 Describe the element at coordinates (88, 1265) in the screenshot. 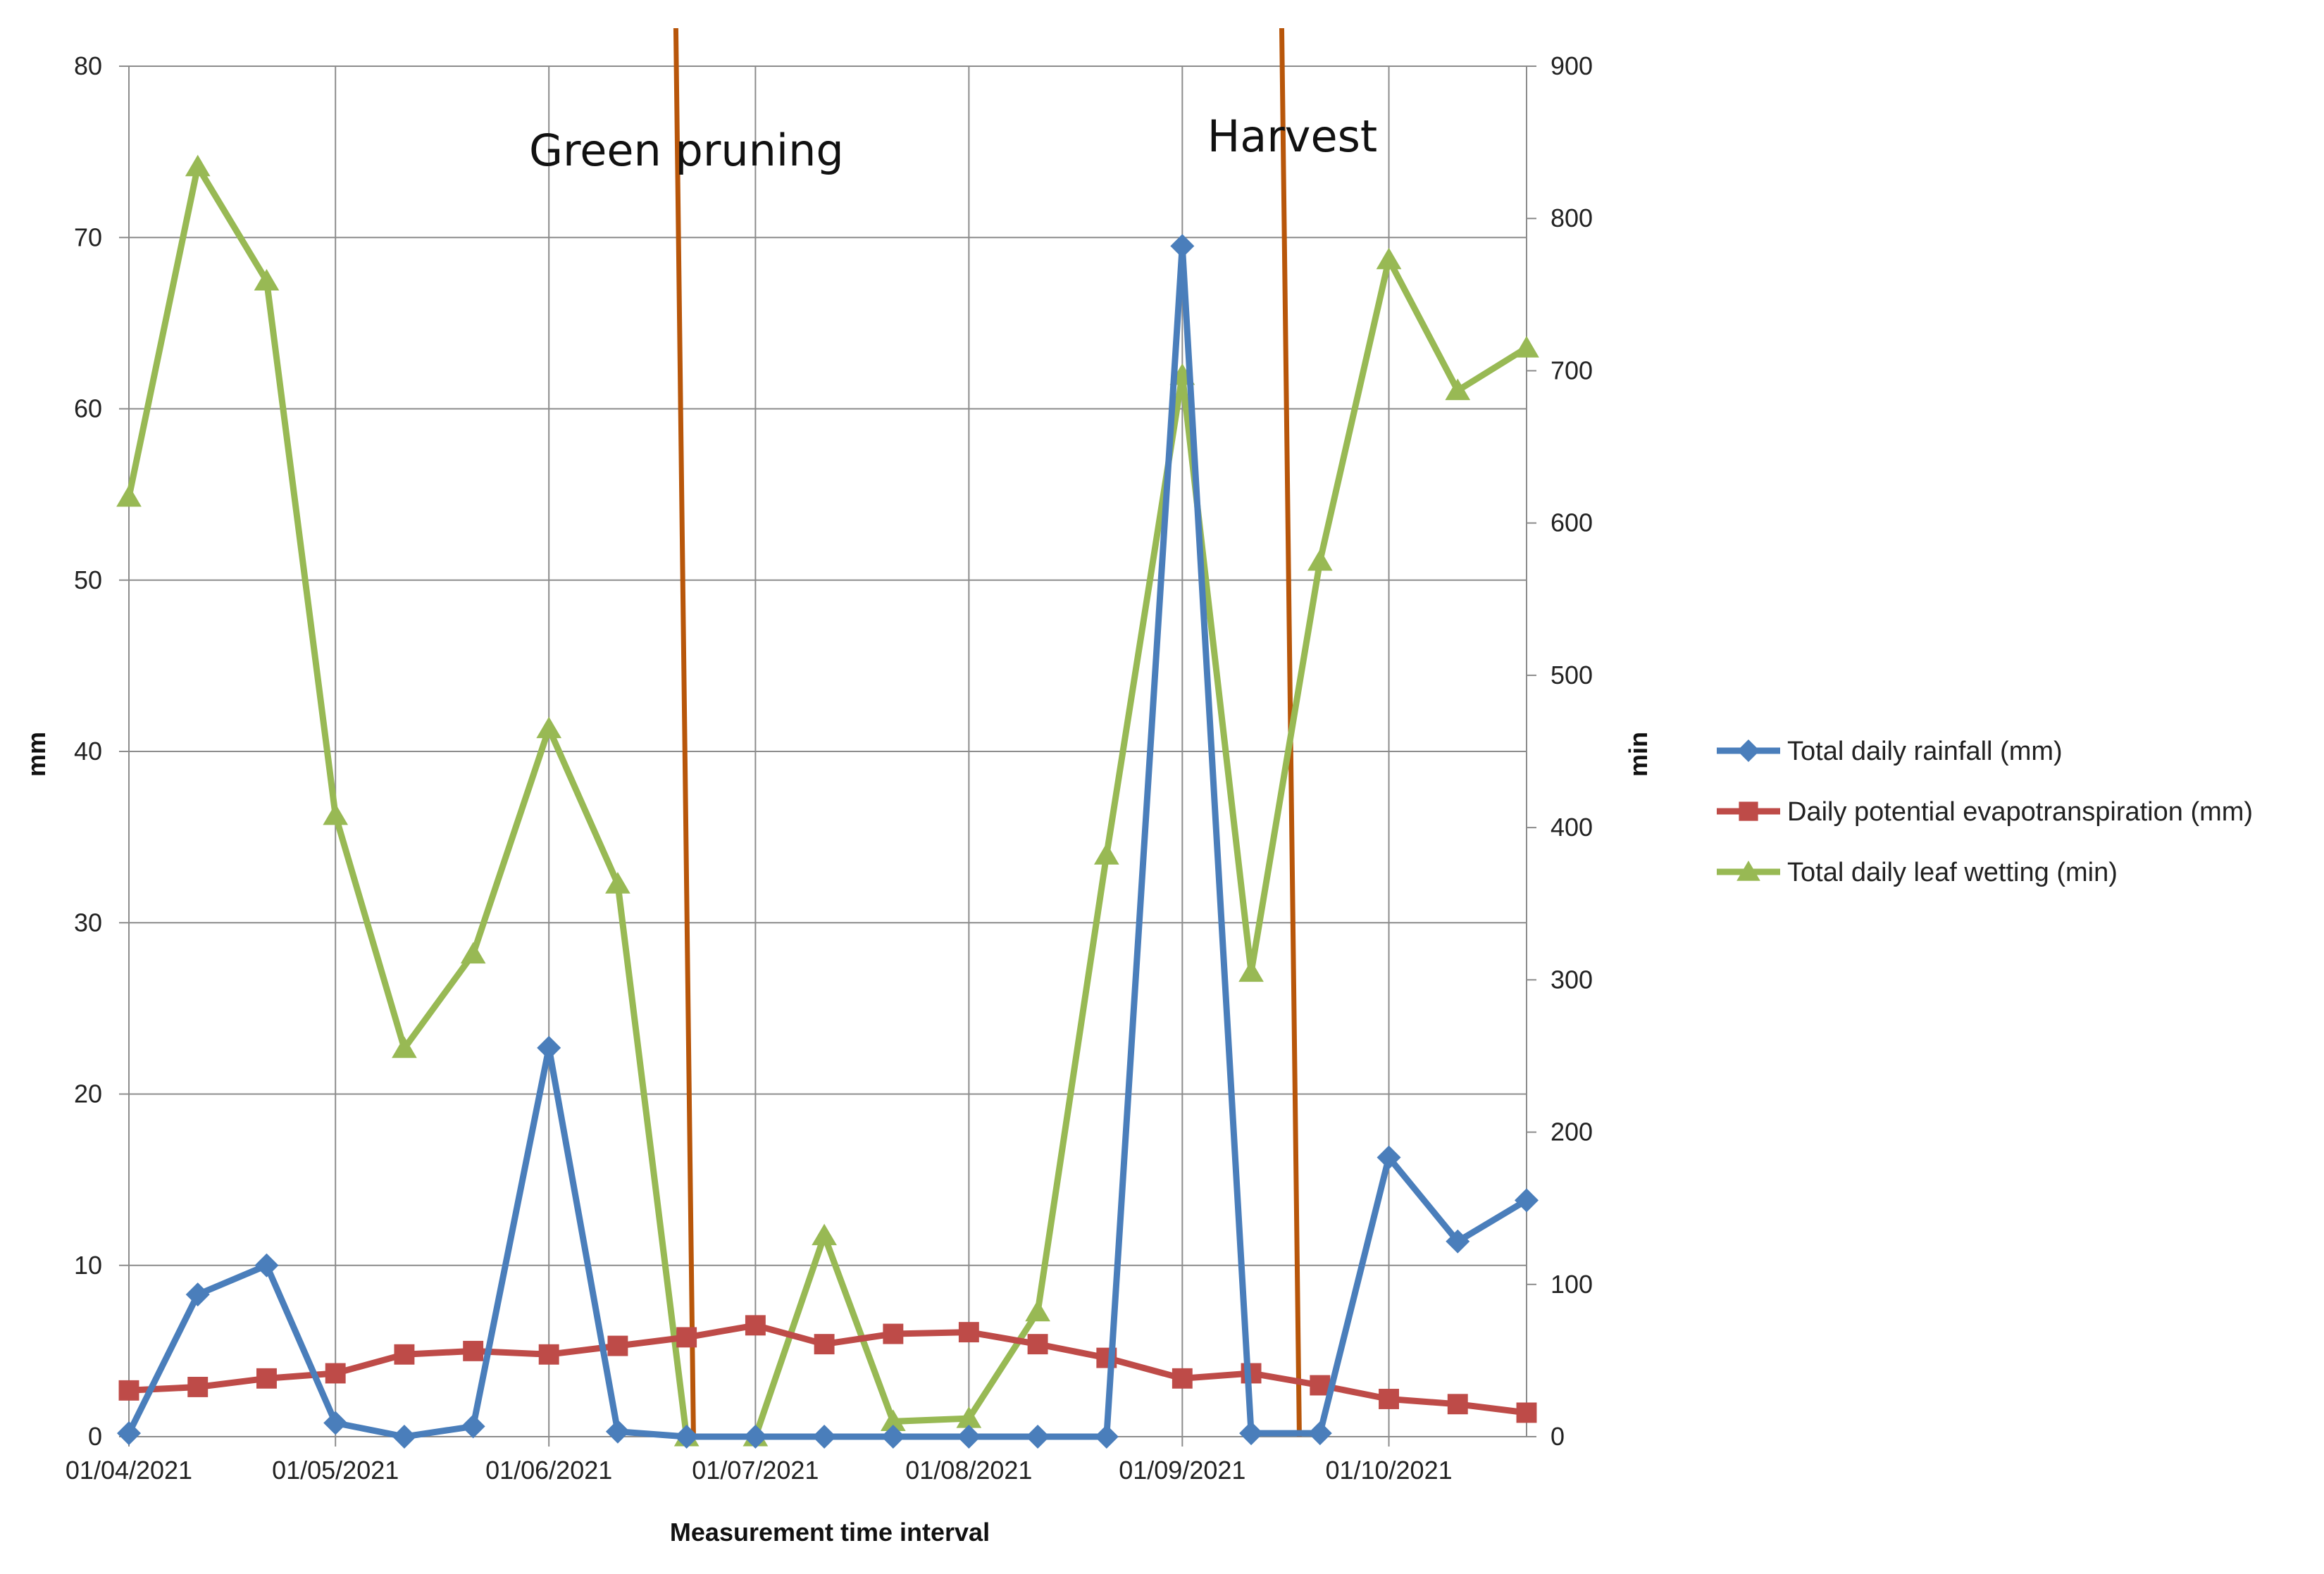

I see `y-axis-tick-label: 10` at that location.